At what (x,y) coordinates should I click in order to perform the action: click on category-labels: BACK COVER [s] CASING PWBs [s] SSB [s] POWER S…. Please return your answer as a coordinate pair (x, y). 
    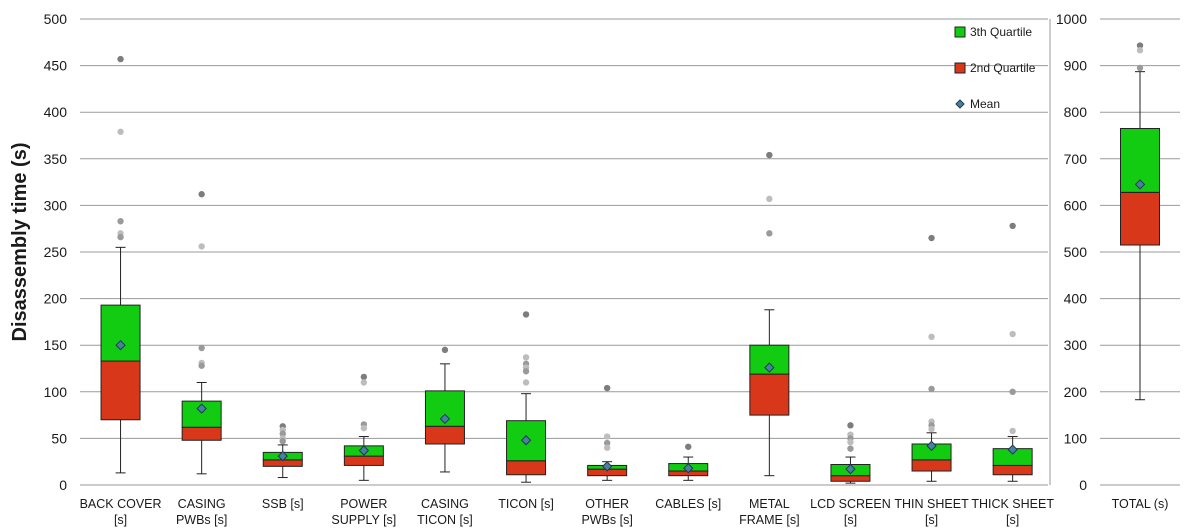
    Looking at the image, I should click on (624, 512).